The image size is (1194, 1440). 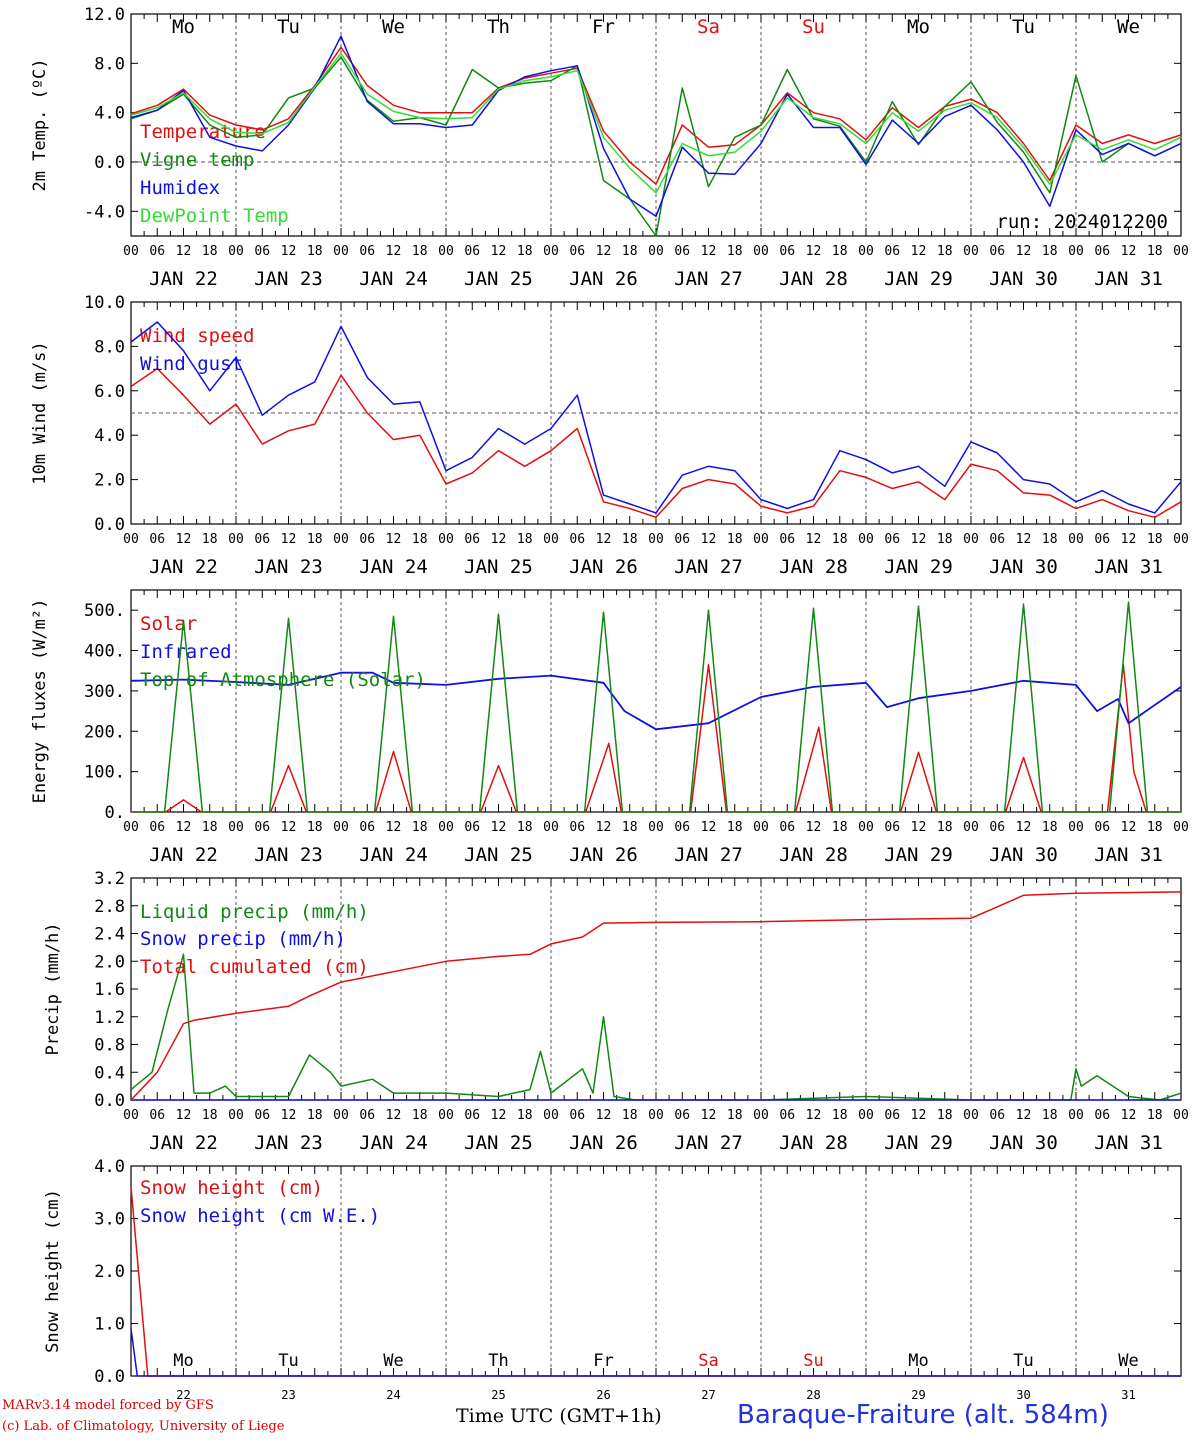 I want to click on y-tick-label: -4.0, so click(x=104, y=212).